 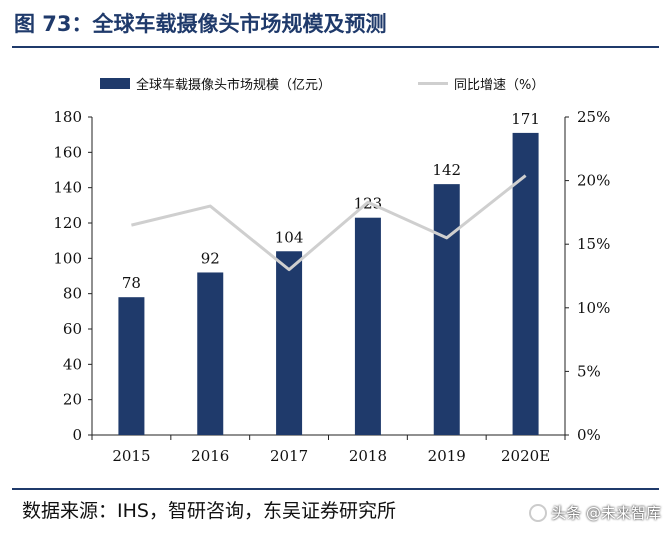 What do you see at coordinates (368, 456) in the screenshot?
I see `x-axis-tick-label: 2018` at bounding box center [368, 456].